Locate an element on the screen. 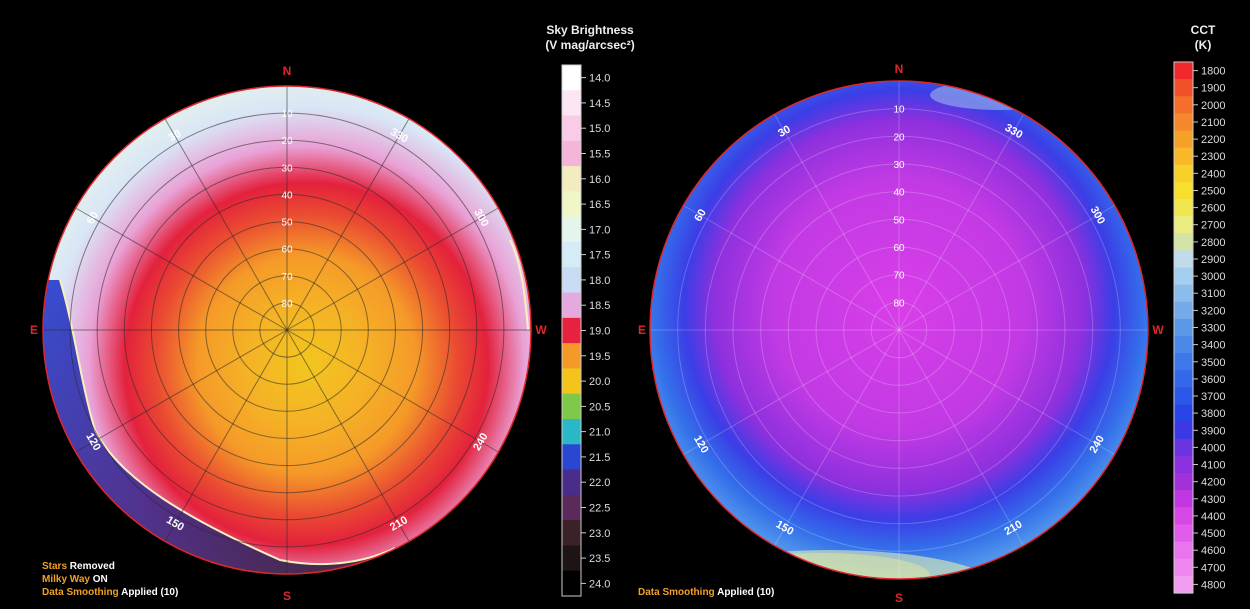  colorbar-tick-label: 3300 is located at coordinates (1213, 329).